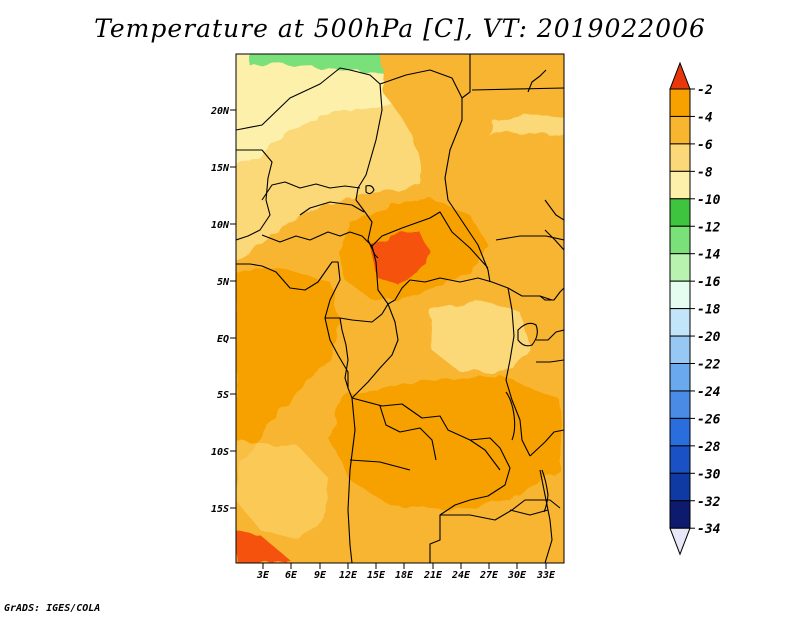 The height and width of the screenshot is (618, 800). I want to click on lat-label-5n: 5N, so click(223, 282).